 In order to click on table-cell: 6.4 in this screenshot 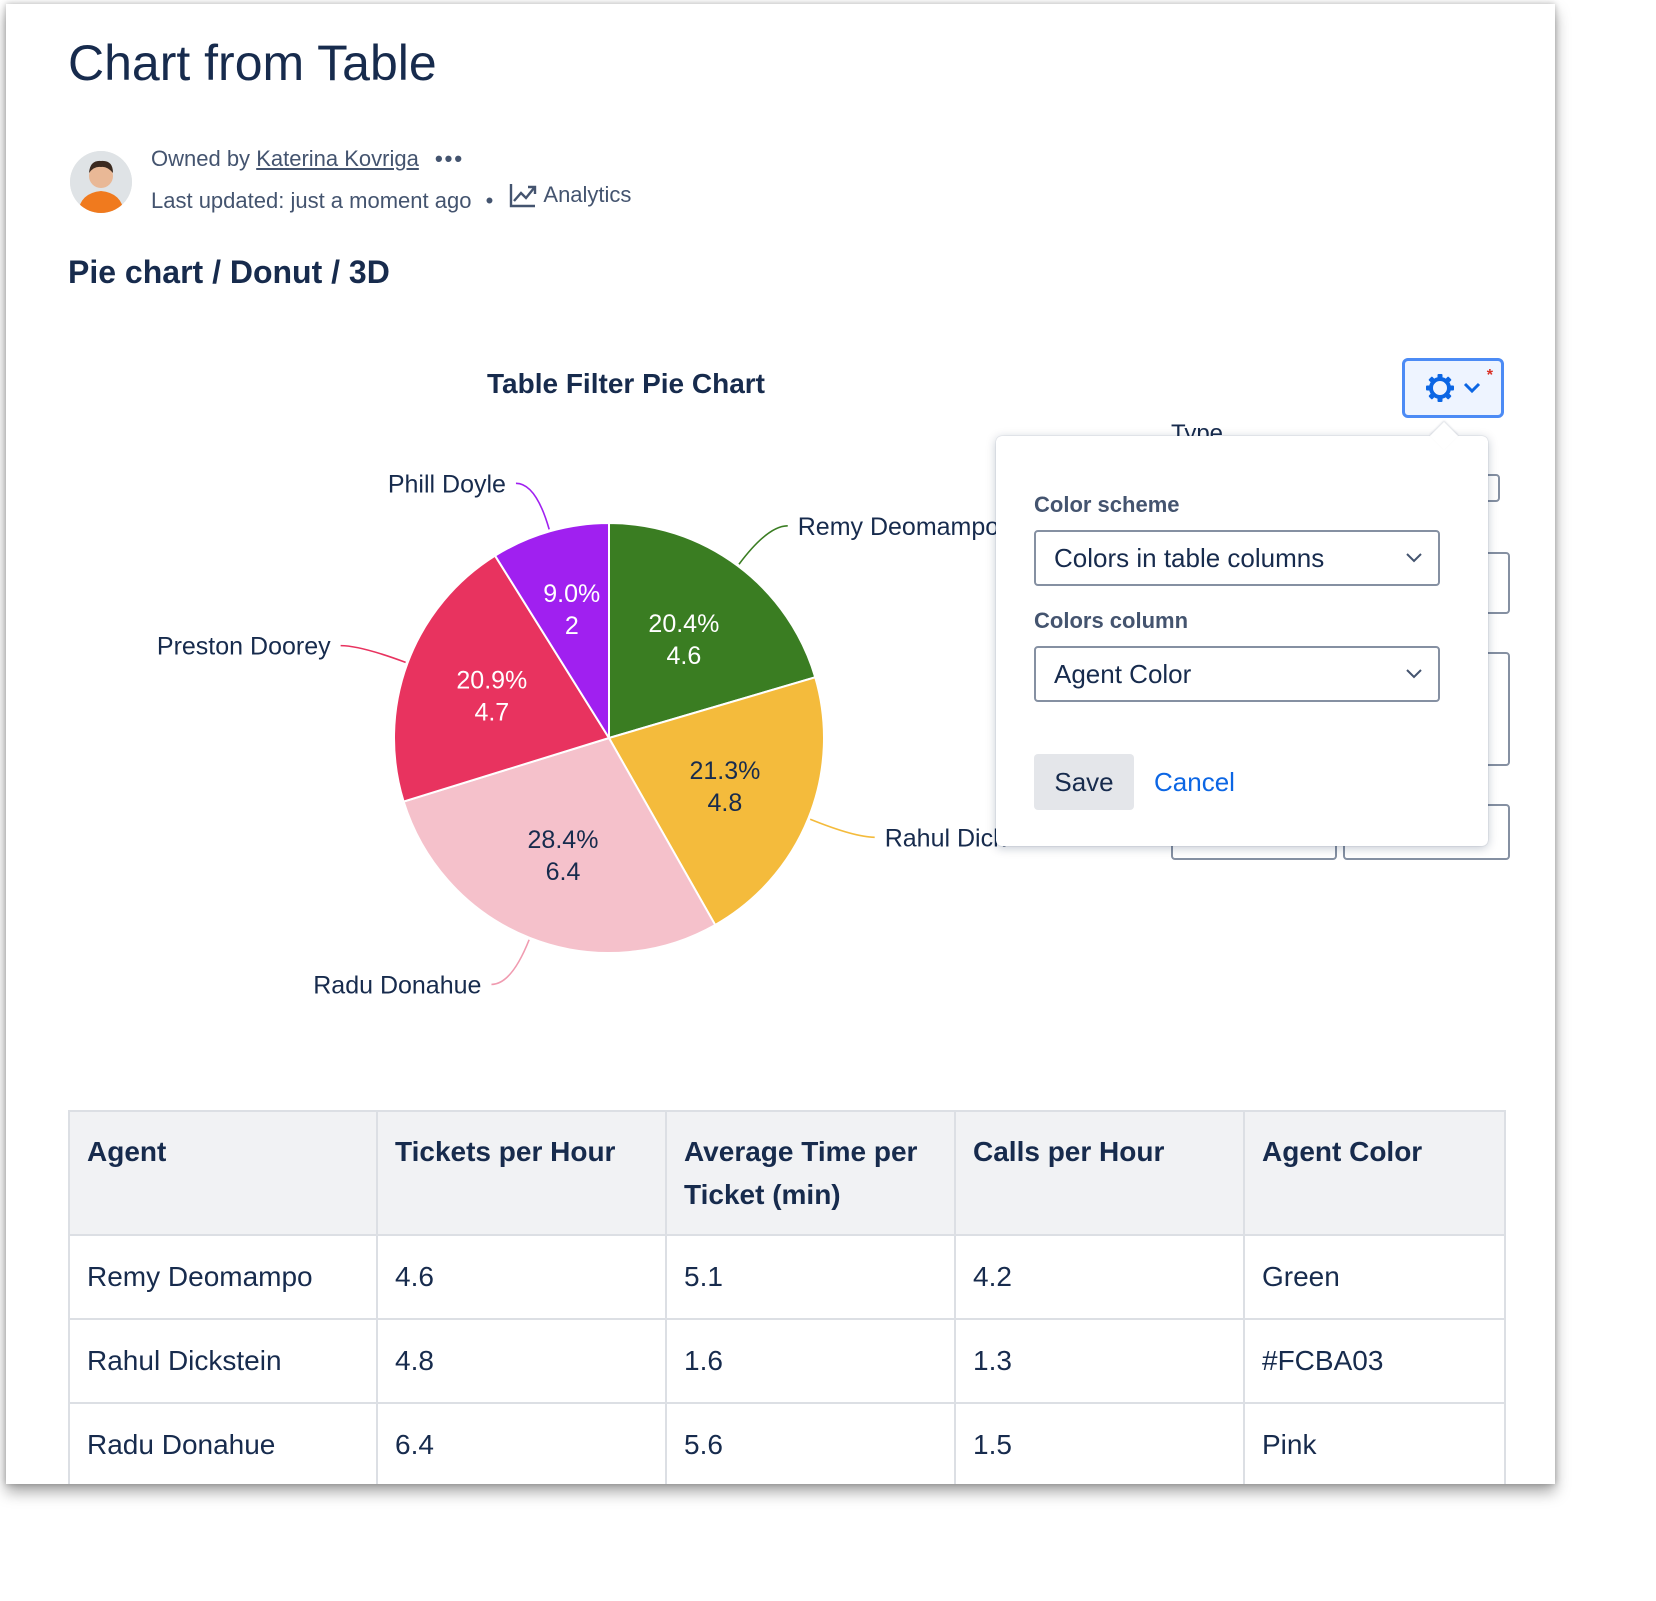, I will do `click(521, 1443)`.